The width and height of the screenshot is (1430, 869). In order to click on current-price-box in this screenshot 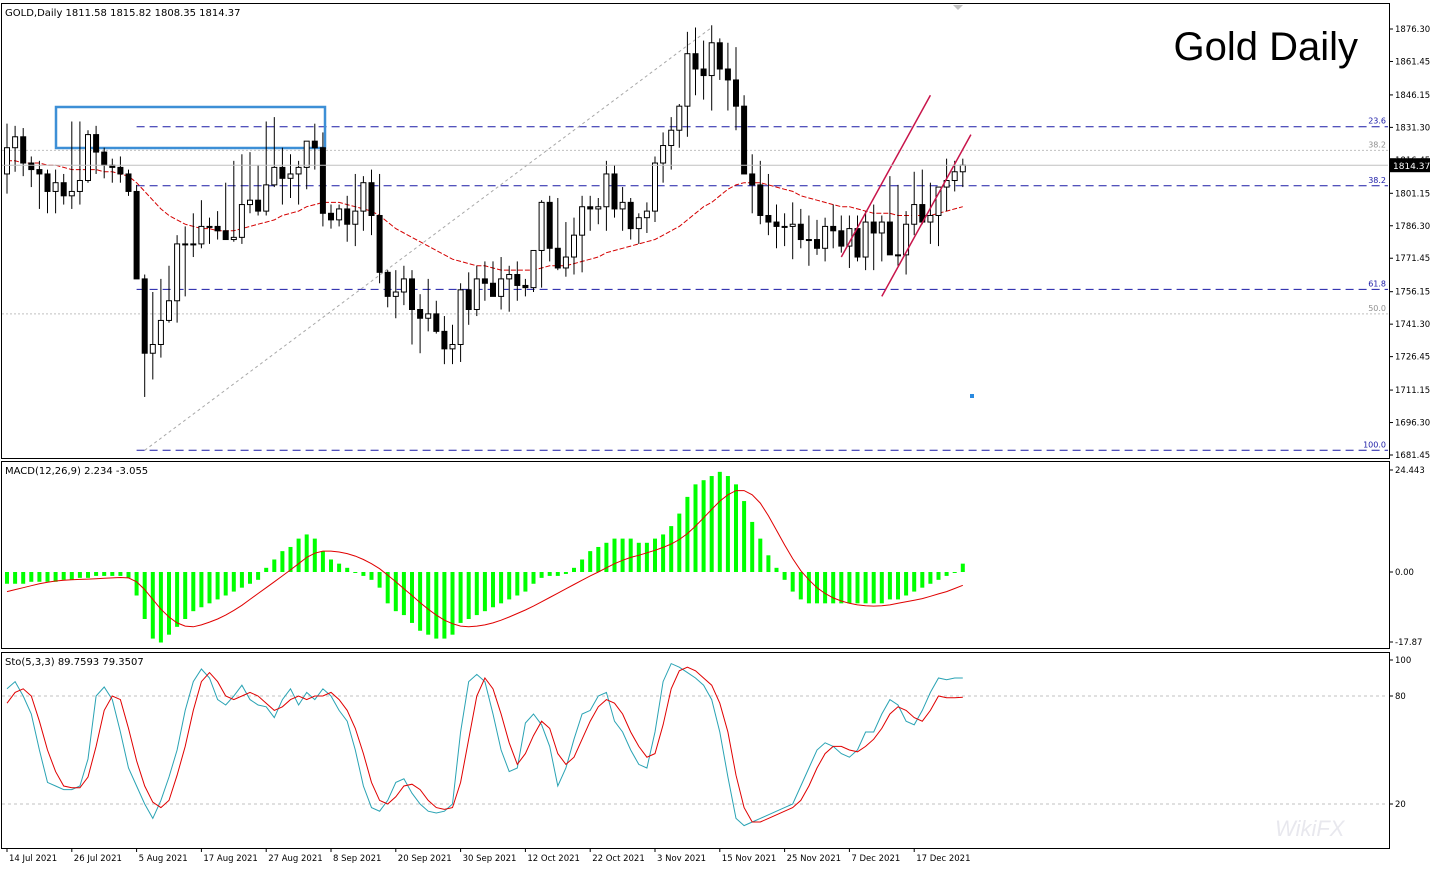, I will do `click(1410, 165)`.